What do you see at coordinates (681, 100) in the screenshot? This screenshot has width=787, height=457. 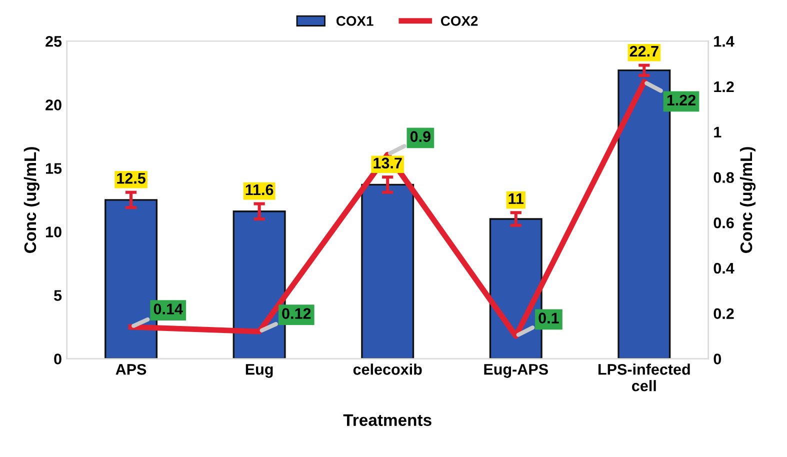 I see `data-label: 1.22` at bounding box center [681, 100].